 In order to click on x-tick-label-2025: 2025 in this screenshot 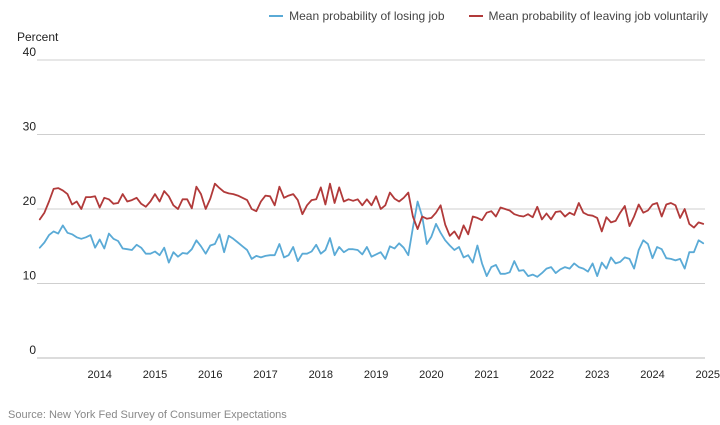, I will do `click(708, 375)`.